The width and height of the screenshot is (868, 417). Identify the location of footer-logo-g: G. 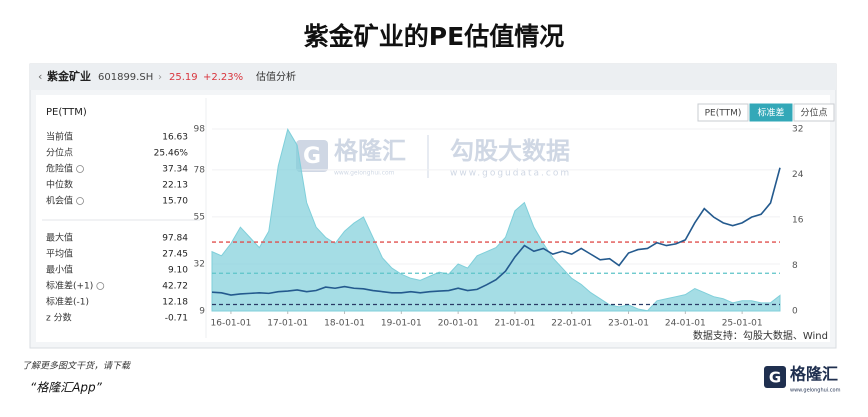
(775, 378).